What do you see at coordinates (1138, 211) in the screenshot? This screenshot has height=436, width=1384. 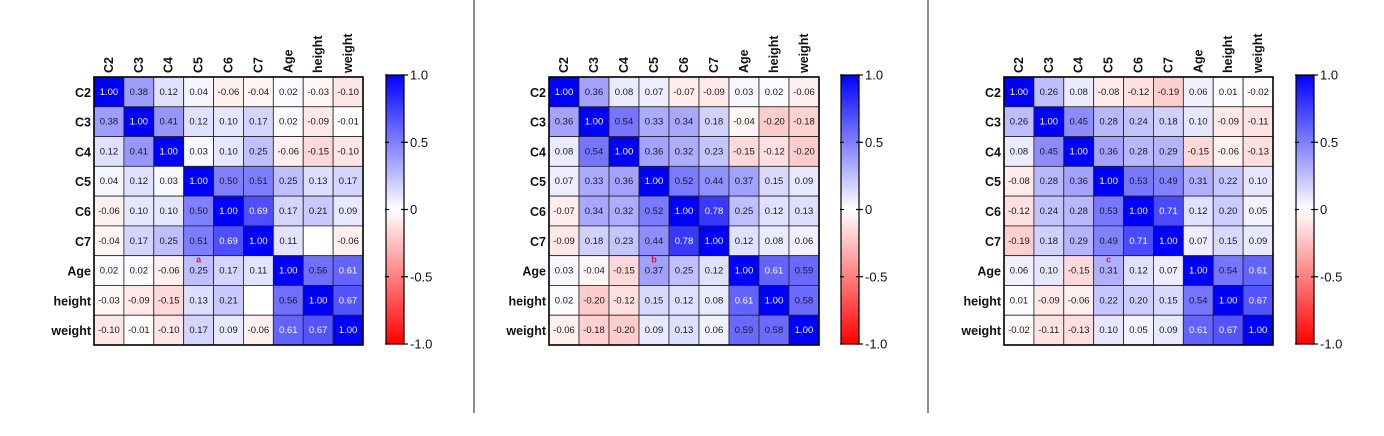 I see `heatmap-border` at bounding box center [1138, 211].